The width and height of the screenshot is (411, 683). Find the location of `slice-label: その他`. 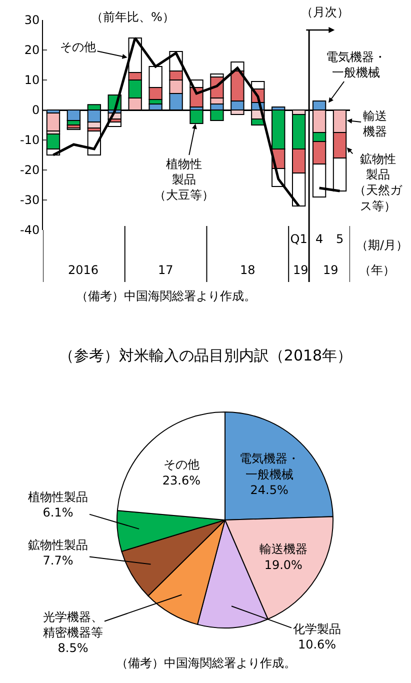

slice-label: その他 is located at coordinates (181, 465).